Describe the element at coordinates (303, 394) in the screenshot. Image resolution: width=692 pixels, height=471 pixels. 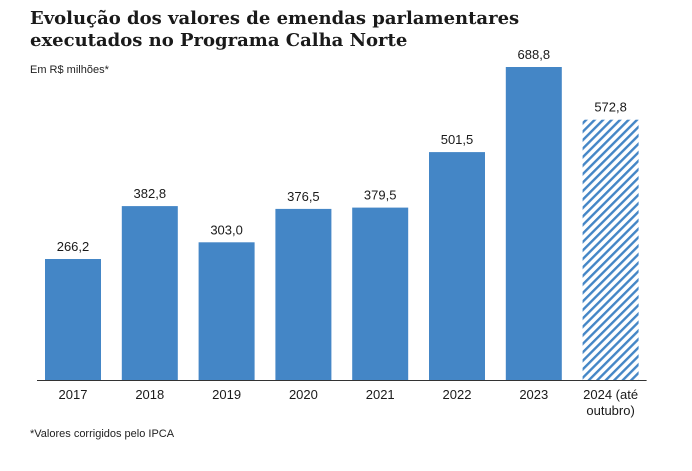
I see `x-tick-label-2020: 2020` at that location.